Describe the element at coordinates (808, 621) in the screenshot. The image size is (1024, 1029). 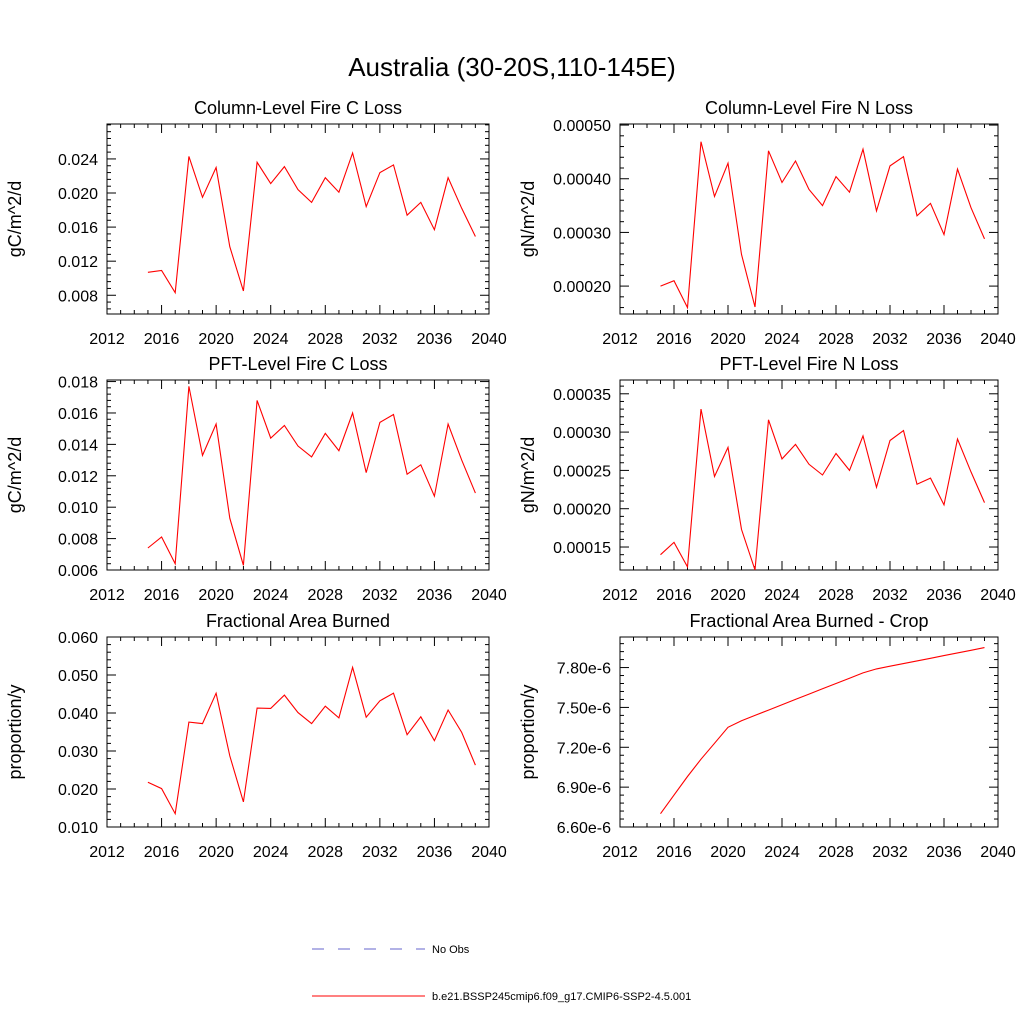
I see `chart-title: Fractional Area Burned - Crop` at that location.